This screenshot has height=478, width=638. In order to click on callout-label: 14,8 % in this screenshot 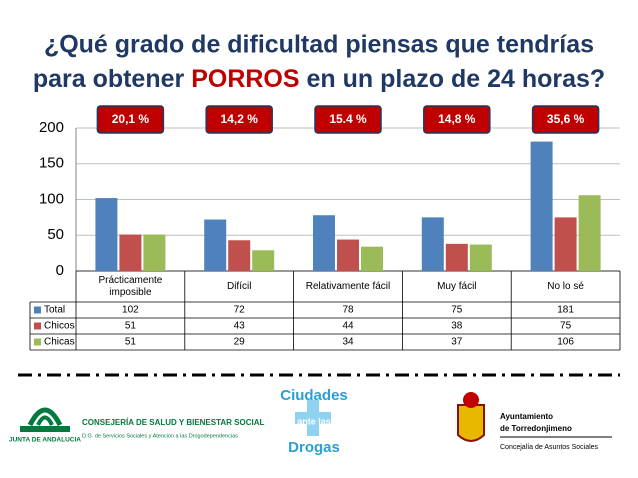, I will do `click(457, 119)`.